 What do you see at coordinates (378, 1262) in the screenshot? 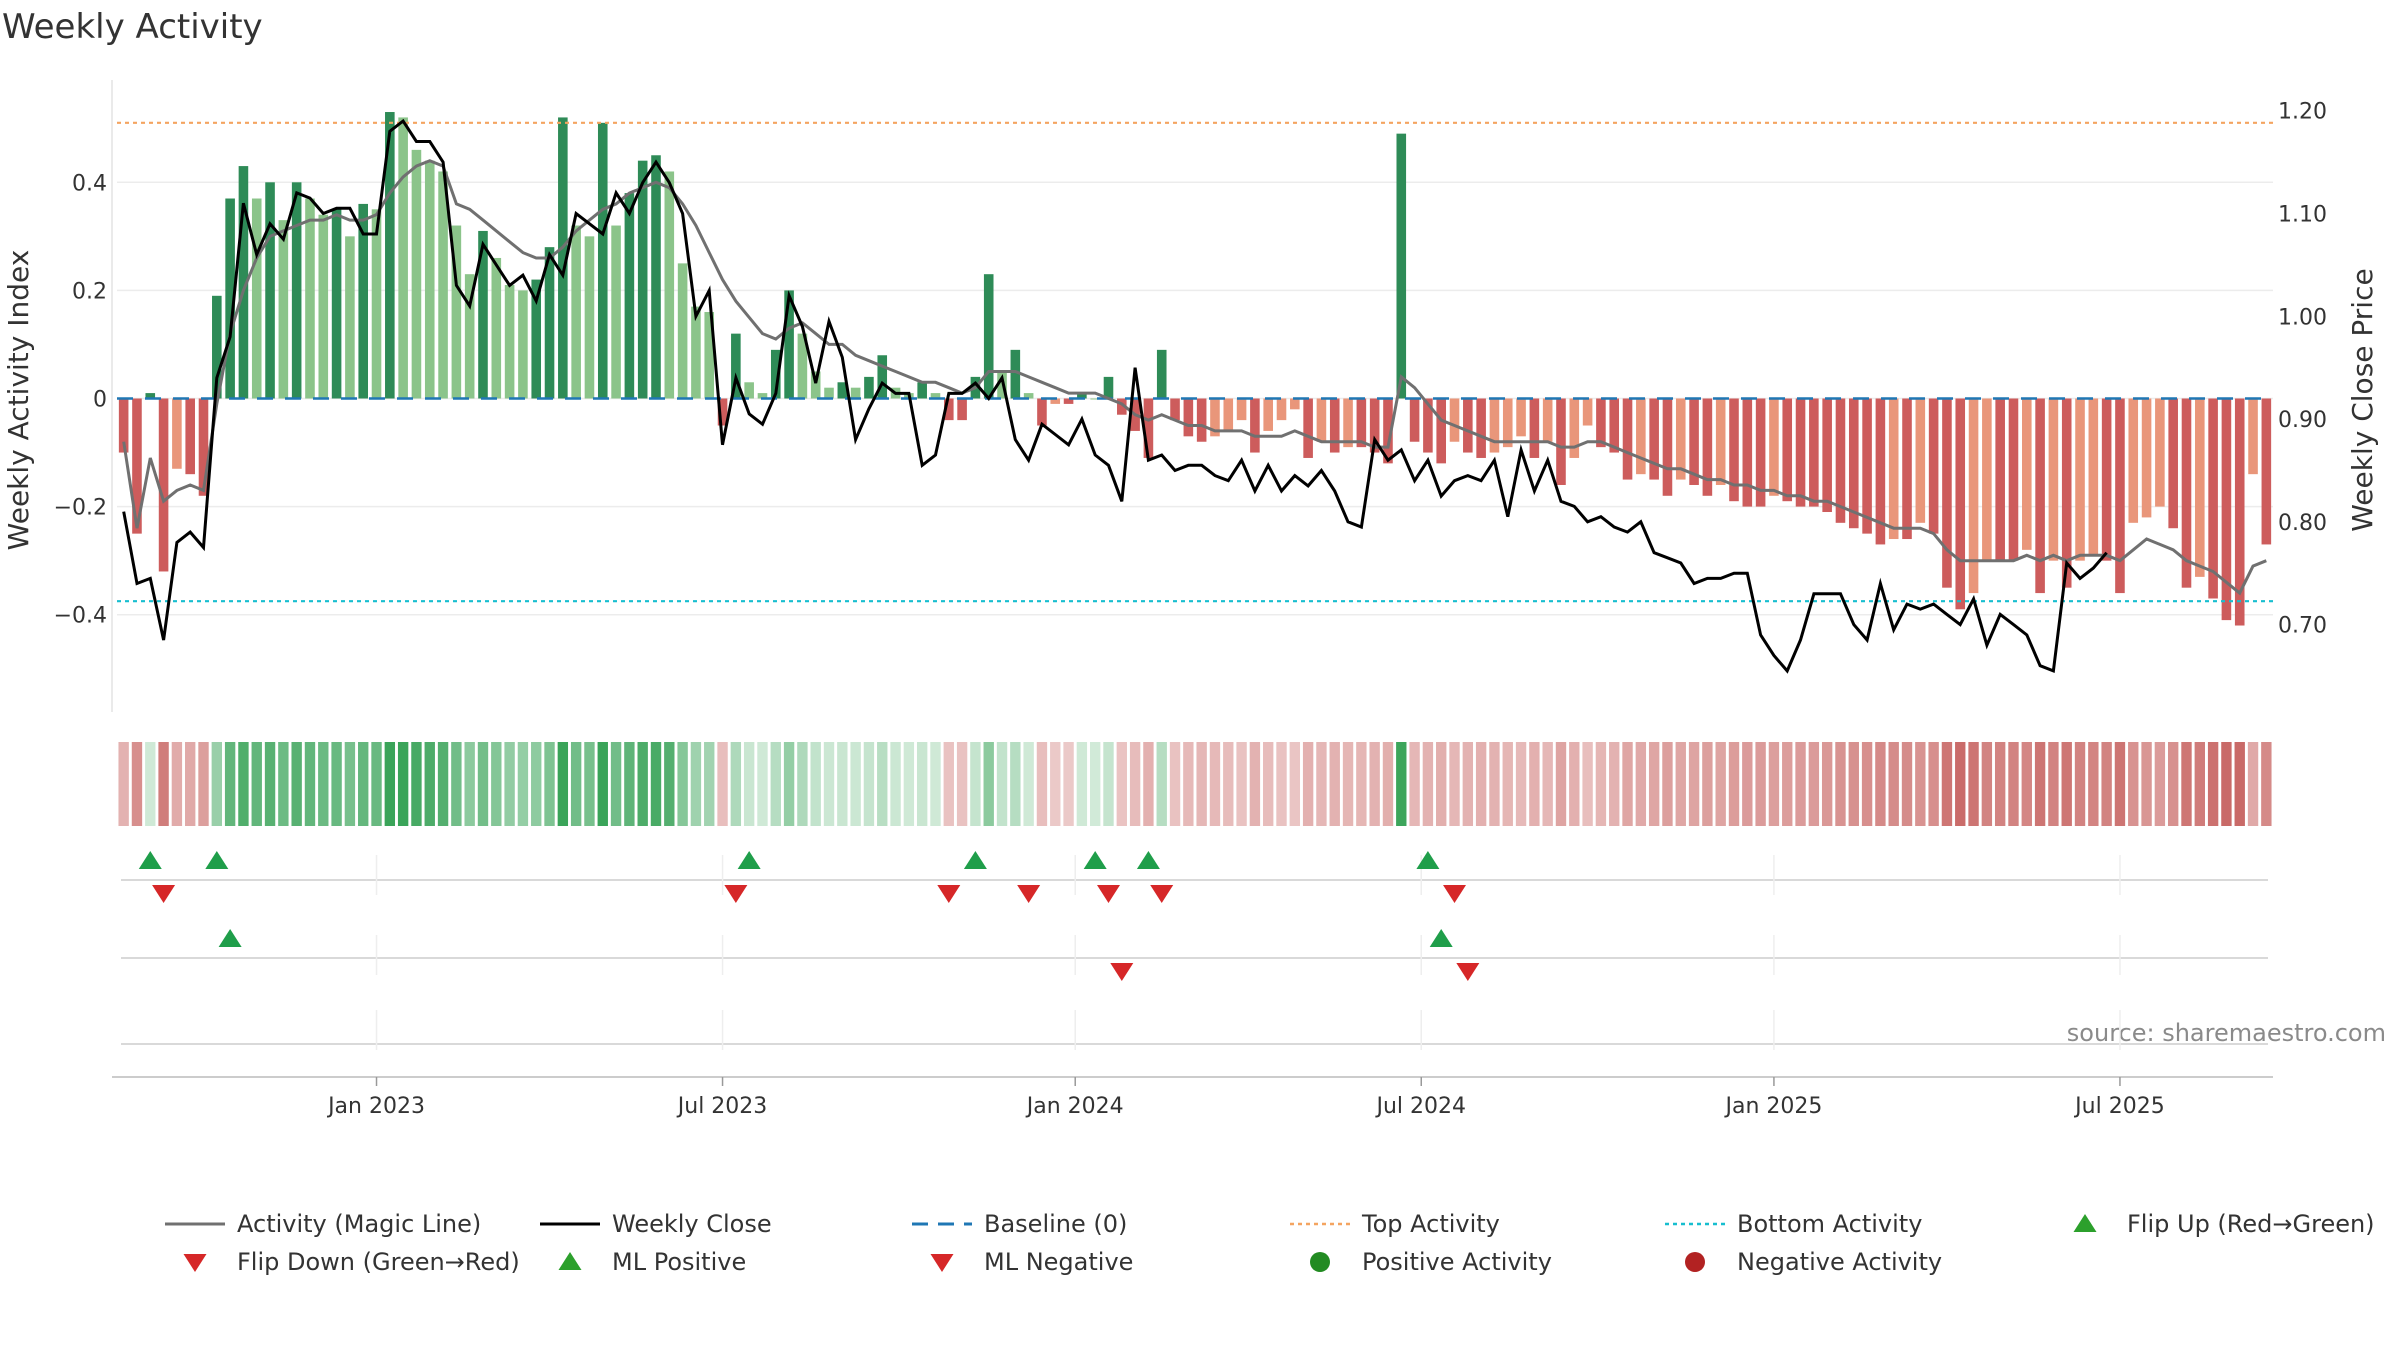
I see `legend-label: Flip Down (Green→Red)` at bounding box center [378, 1262].